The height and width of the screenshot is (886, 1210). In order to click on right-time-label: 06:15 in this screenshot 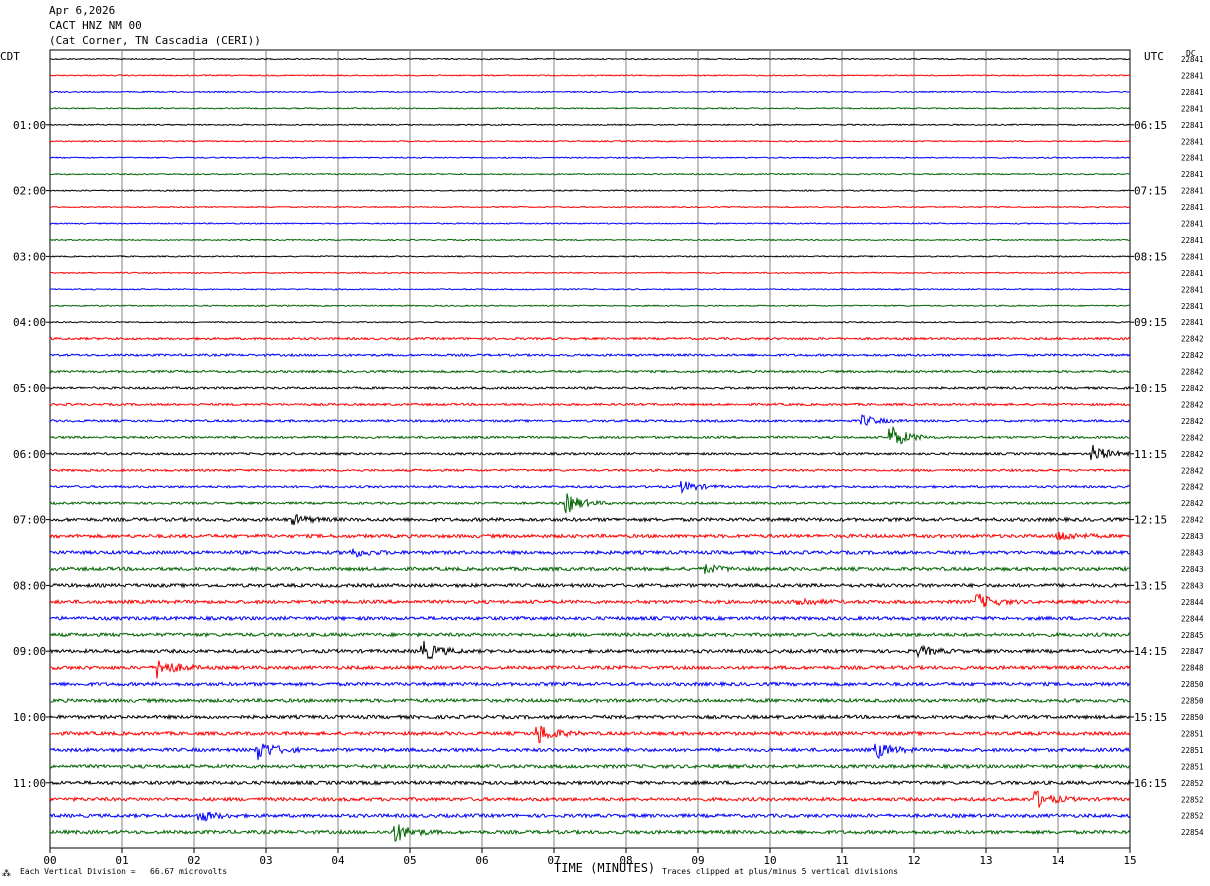, I will do `click(1150, 125)`.